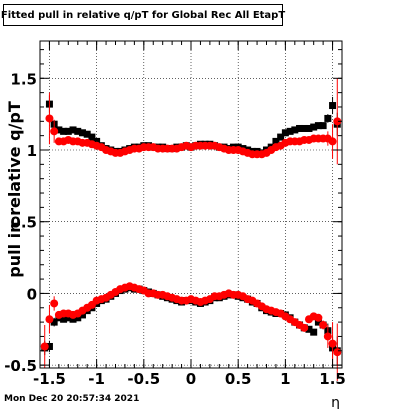 The width and height of the screenshot is (400, 409). Describe the element at coordinates (96, 379) in the screenshot. I see `x-tick-label: -1` at that location.